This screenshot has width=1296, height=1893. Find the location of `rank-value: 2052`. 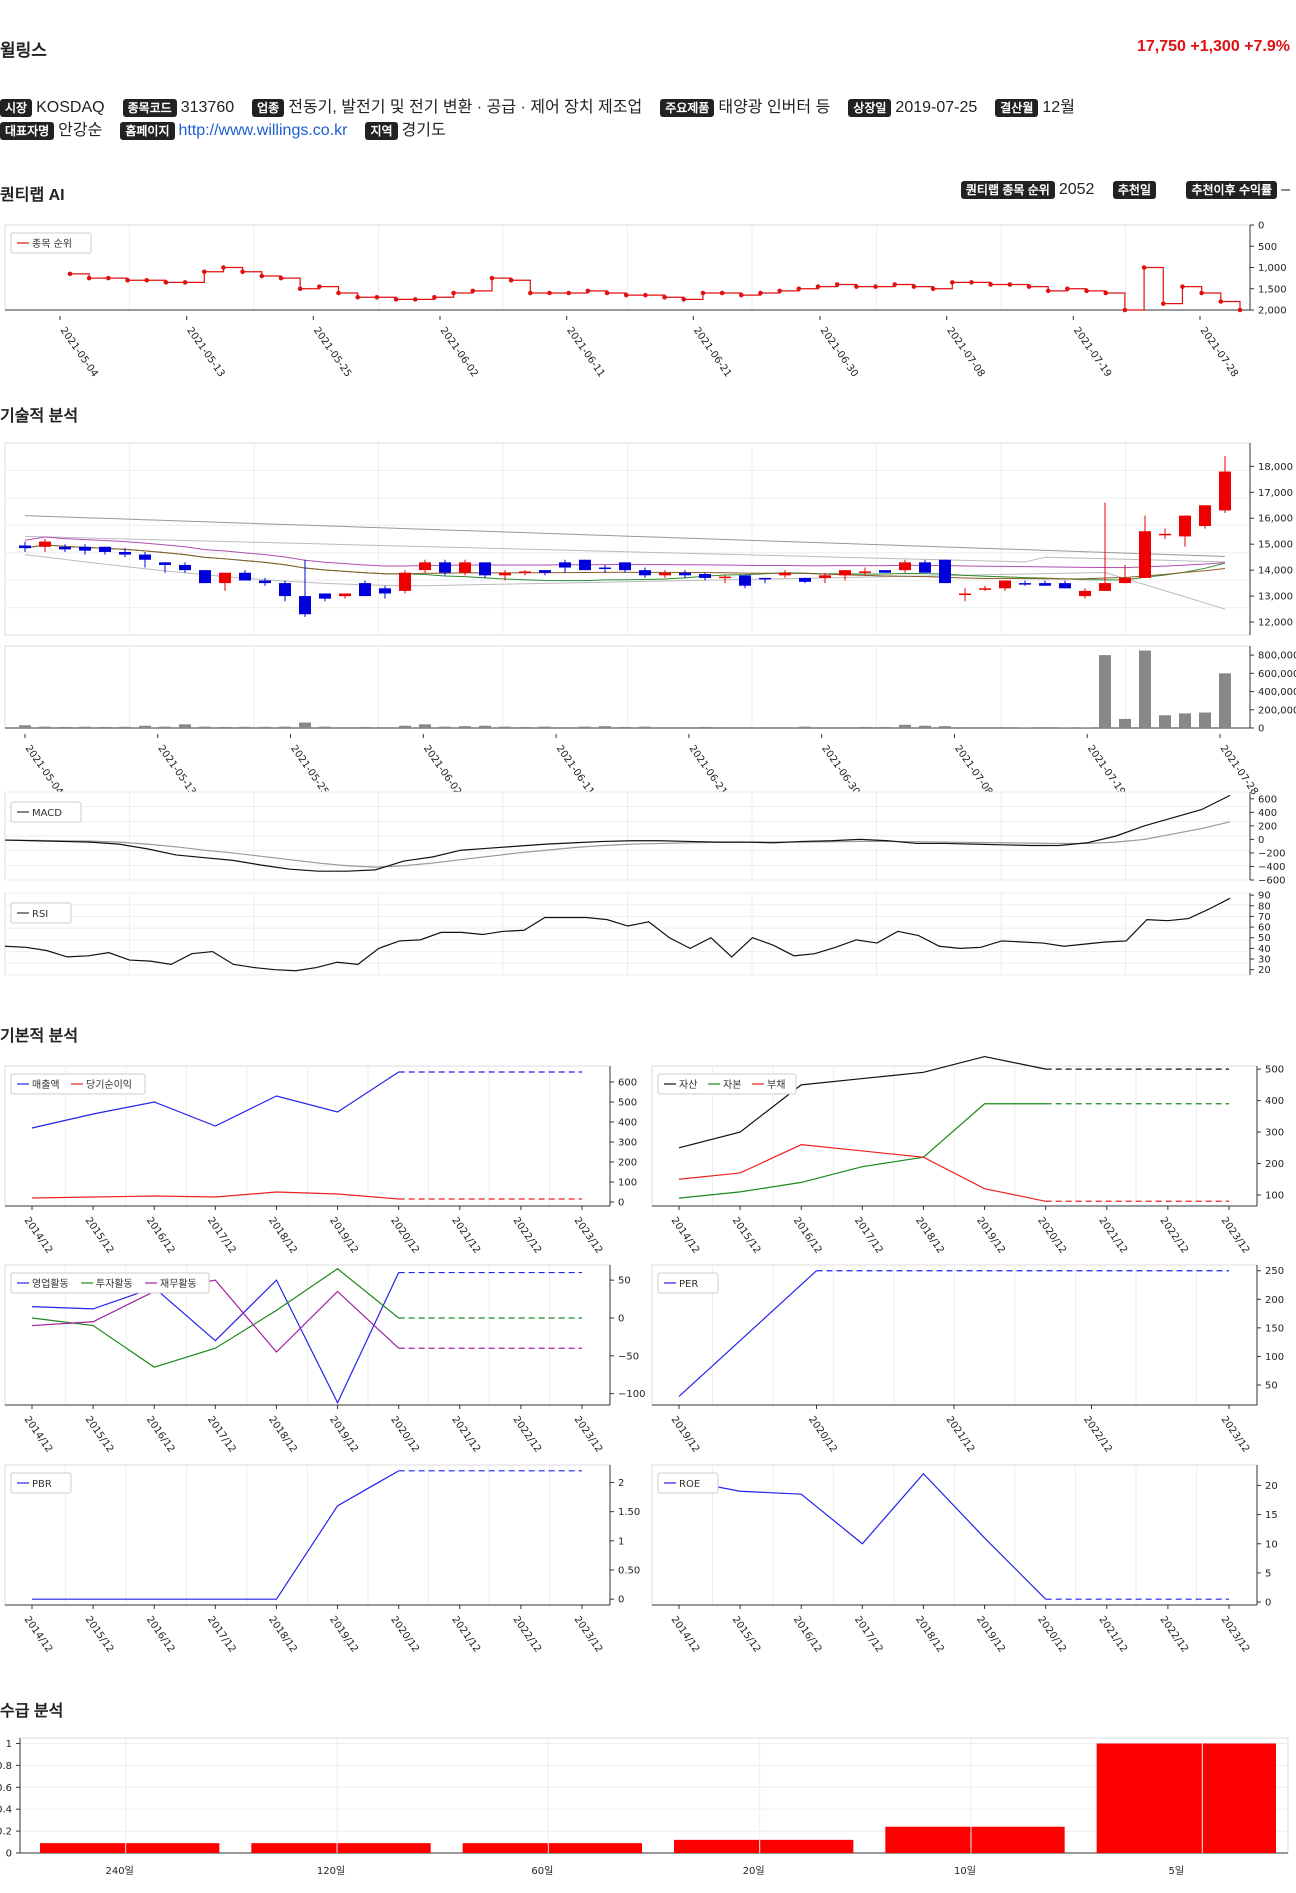

rank-value: 2052 is located at coordinates (1076, 189).